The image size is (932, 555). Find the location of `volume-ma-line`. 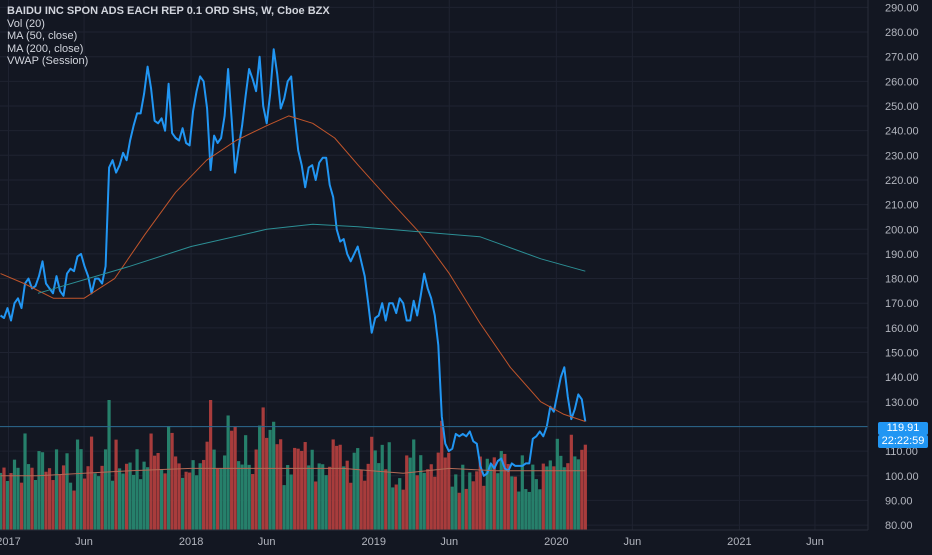

volume-ma-line is located at coordinates (293, 472).